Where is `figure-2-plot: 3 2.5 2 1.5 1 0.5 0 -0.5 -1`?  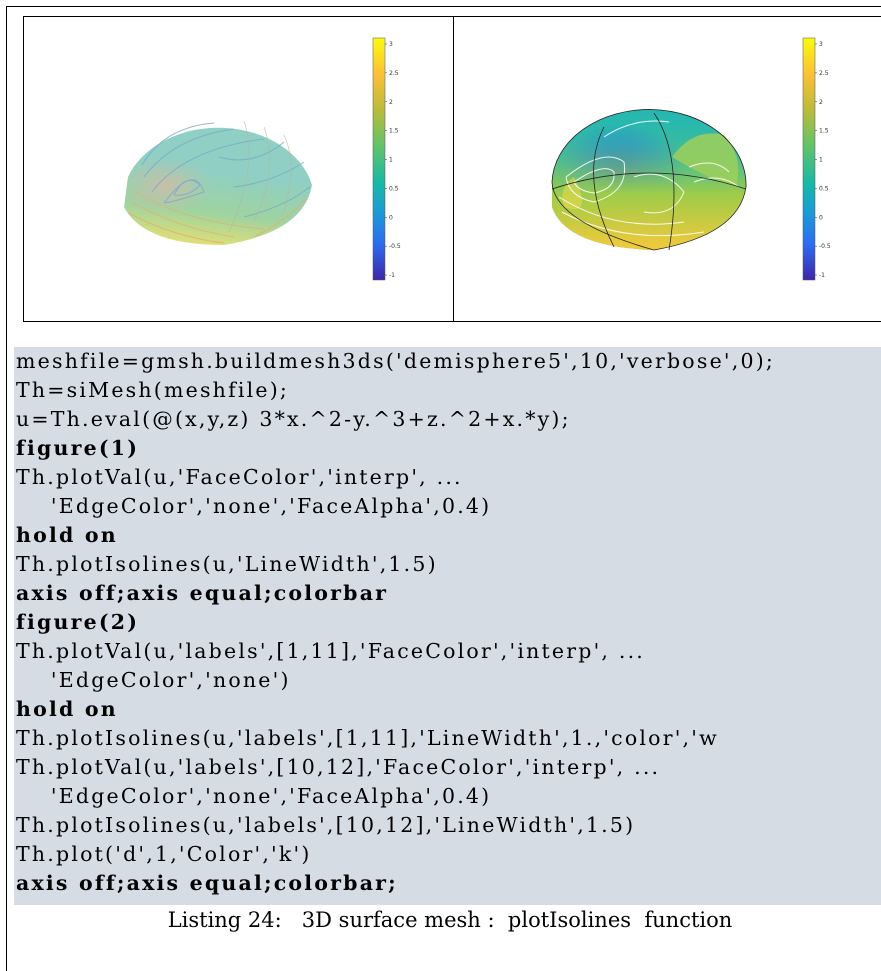 figure-2-plot: 3 2.5 2 1.5 1 0.5 0 -0.5 -1 is located at coordinates (691, 159).